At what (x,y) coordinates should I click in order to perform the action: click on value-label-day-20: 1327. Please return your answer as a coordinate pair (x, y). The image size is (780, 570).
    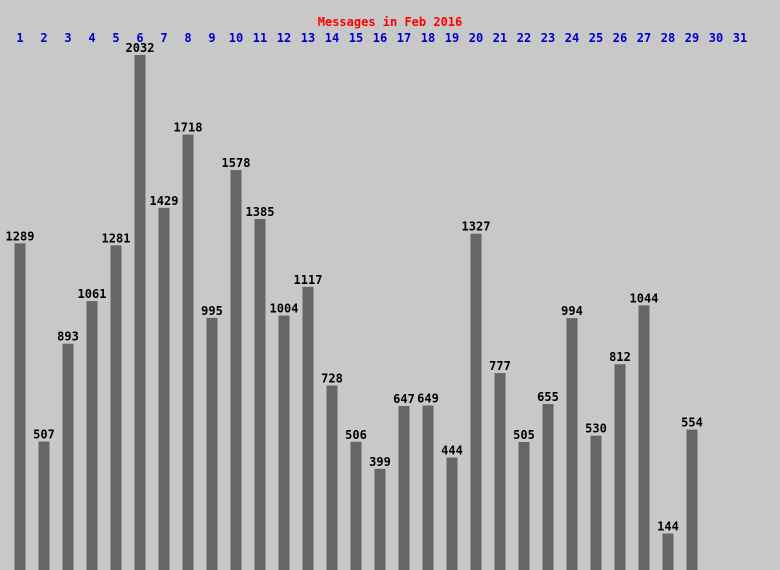
    Looking at the image, I should click on (476, 227).